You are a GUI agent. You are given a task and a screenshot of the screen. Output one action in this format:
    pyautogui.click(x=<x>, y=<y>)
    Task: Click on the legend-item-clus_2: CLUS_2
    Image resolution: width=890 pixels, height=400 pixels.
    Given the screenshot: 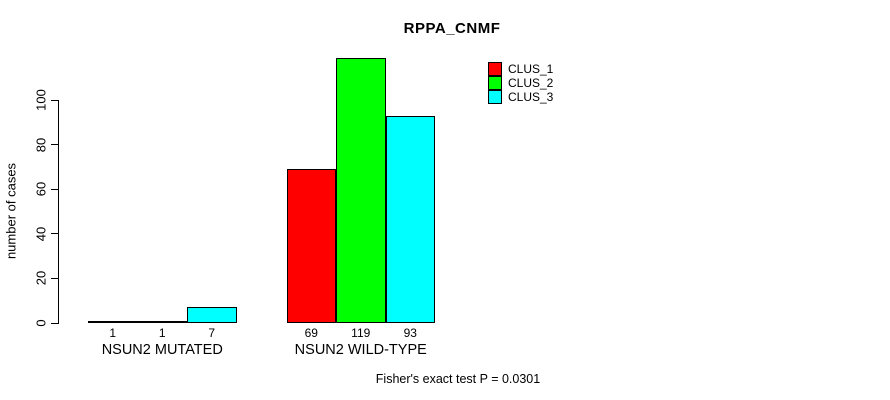 What is the action you would take?
    pyautogui.click(x=520, y=83)
    